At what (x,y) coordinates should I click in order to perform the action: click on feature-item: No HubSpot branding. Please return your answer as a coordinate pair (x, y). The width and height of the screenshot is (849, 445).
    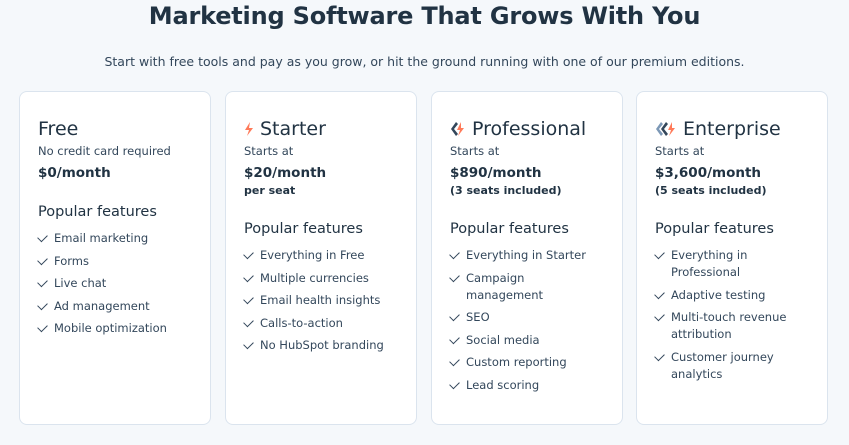
    Looking at the image, I should click on (320, 345).